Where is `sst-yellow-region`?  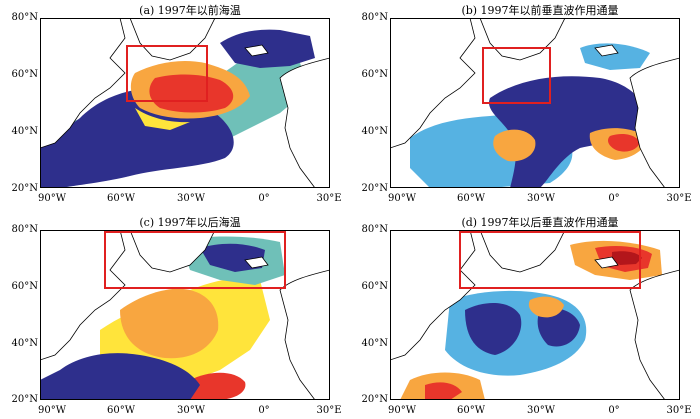 sst-yellow-region is located at coordinates (162, 119).